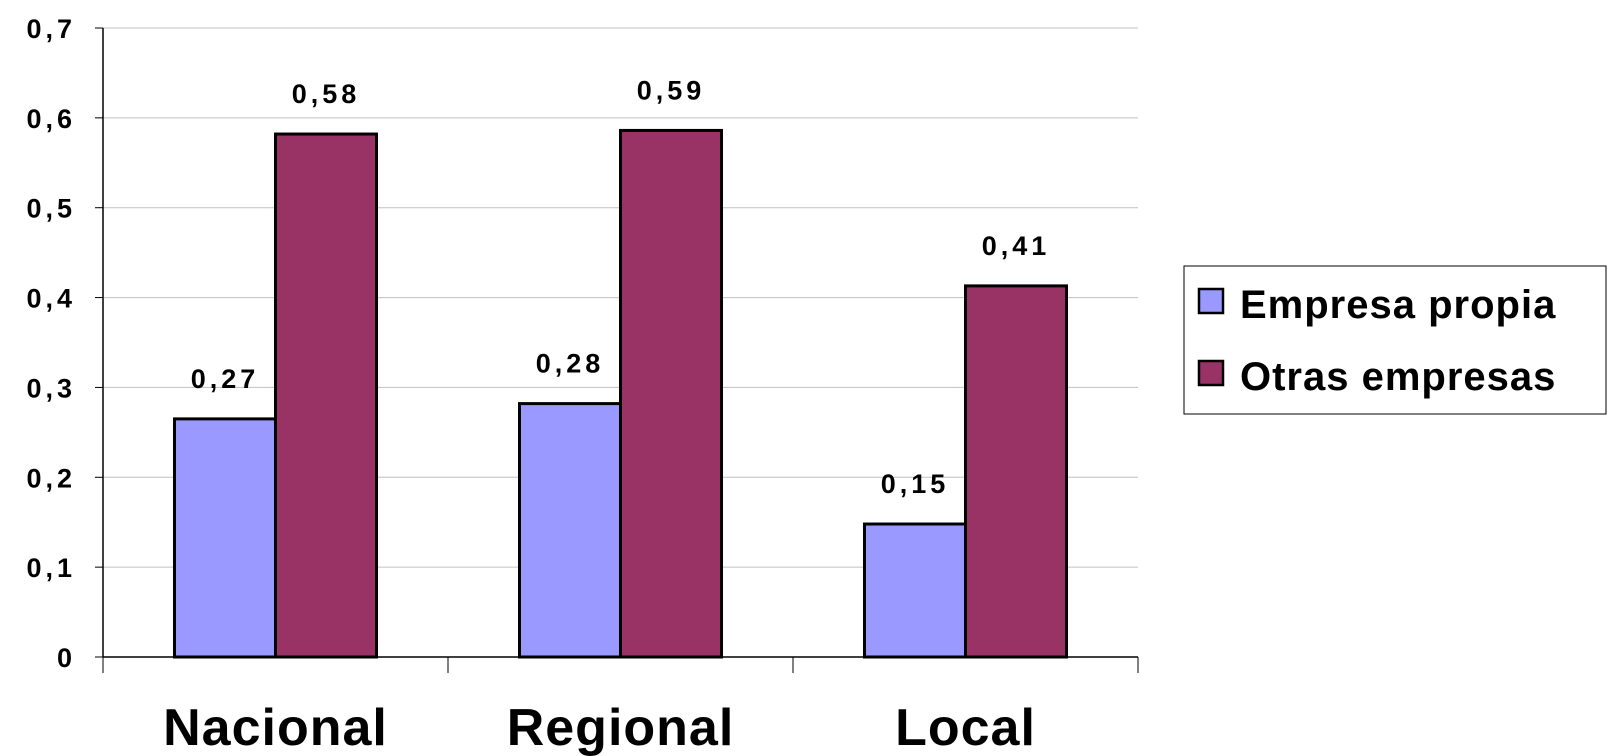  Describe the element at coordinates (51, 299) in the screenshot. I see `y-tick-label: 0,4` at that location.